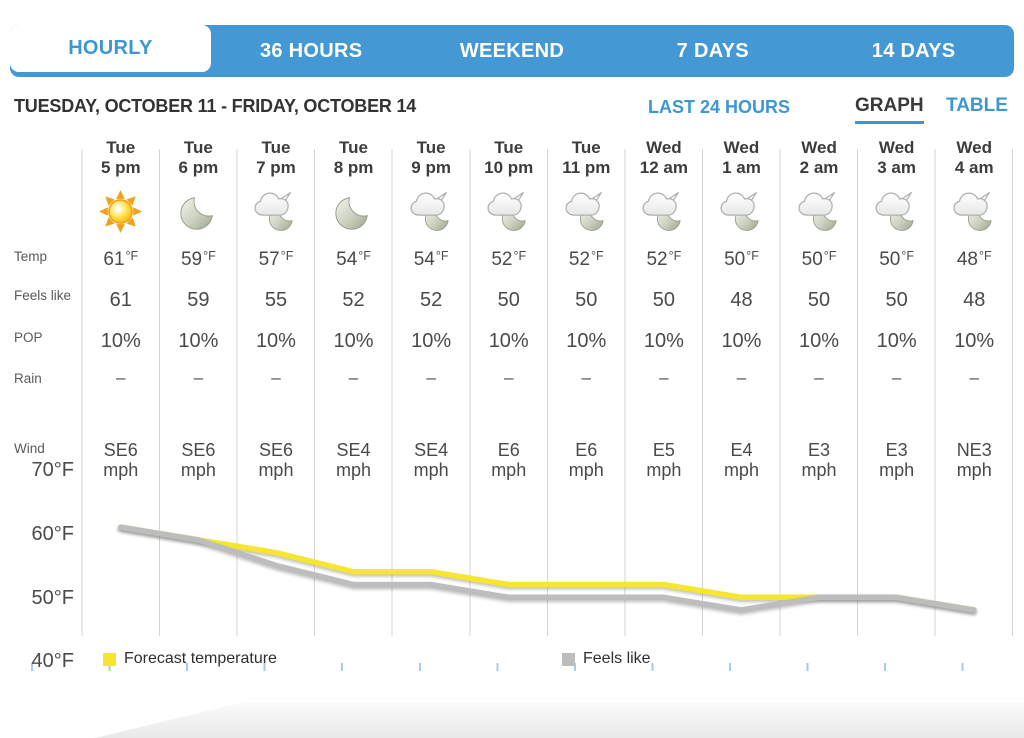  What do you see at coordinates (509, 167) in the screenshot?
I see `hour-label: 10 pm` at bounding box center [509, 167].